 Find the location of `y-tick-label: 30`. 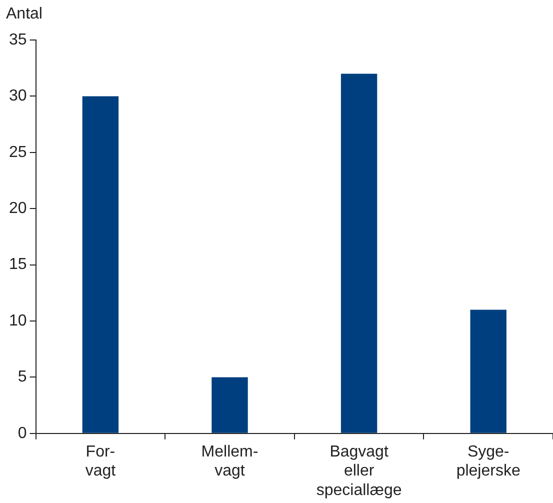

y-tick-label: 30 is located at coordinates (18, 96).